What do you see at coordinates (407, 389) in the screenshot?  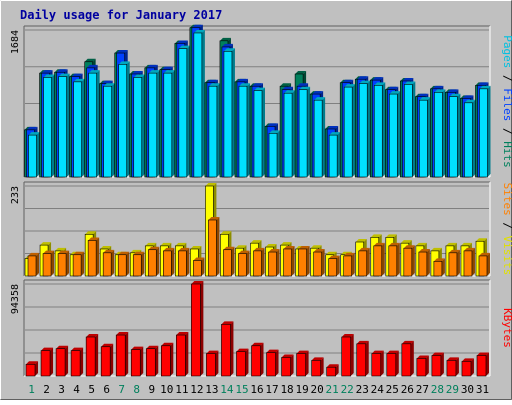 I see `x-tick-label: 26` at bounding box center [407, 389].